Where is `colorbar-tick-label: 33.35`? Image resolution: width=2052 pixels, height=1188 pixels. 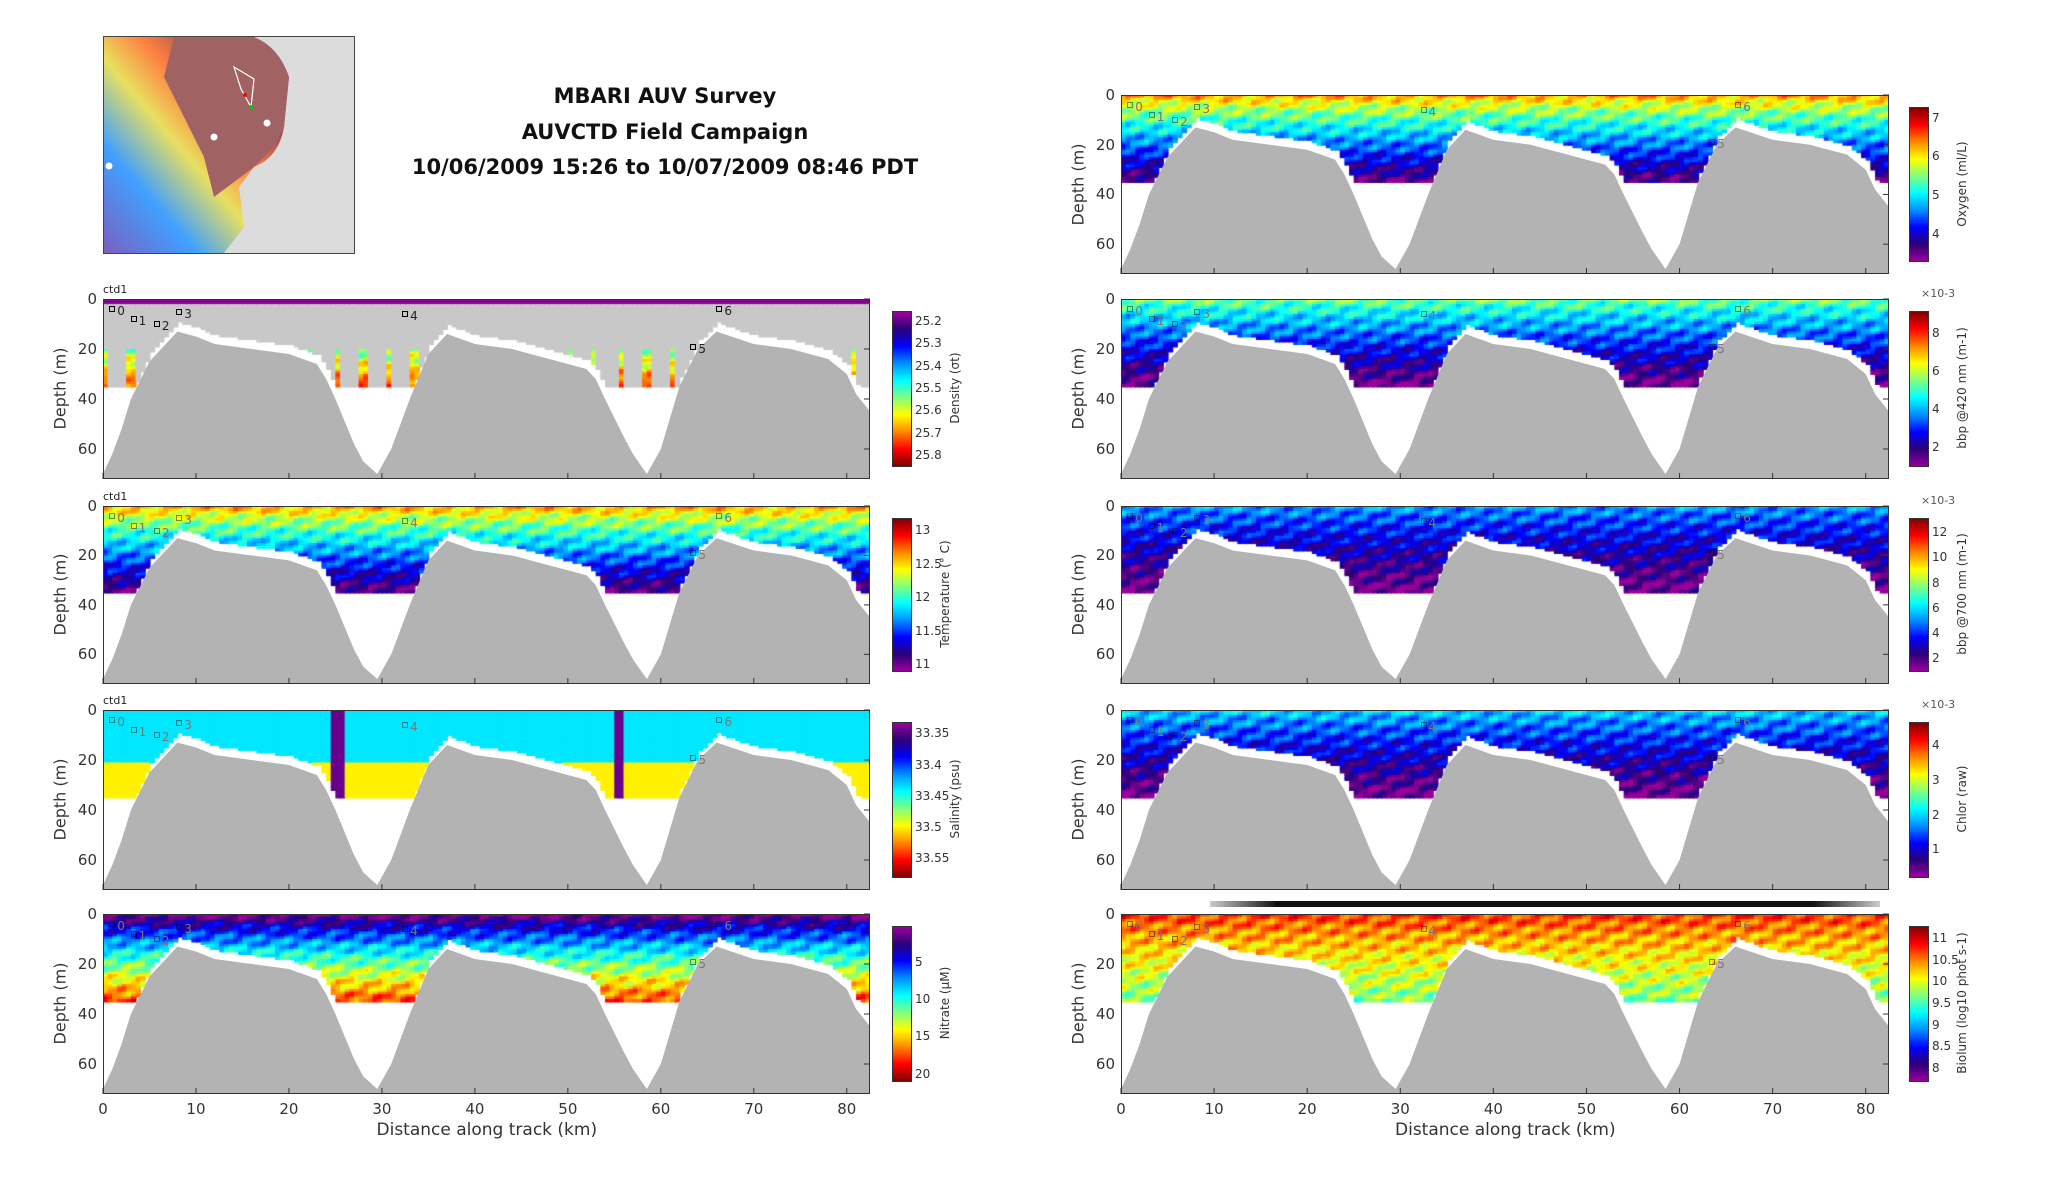
colorbar-tick-label: 33.35 is located at coordinates (932, 733).